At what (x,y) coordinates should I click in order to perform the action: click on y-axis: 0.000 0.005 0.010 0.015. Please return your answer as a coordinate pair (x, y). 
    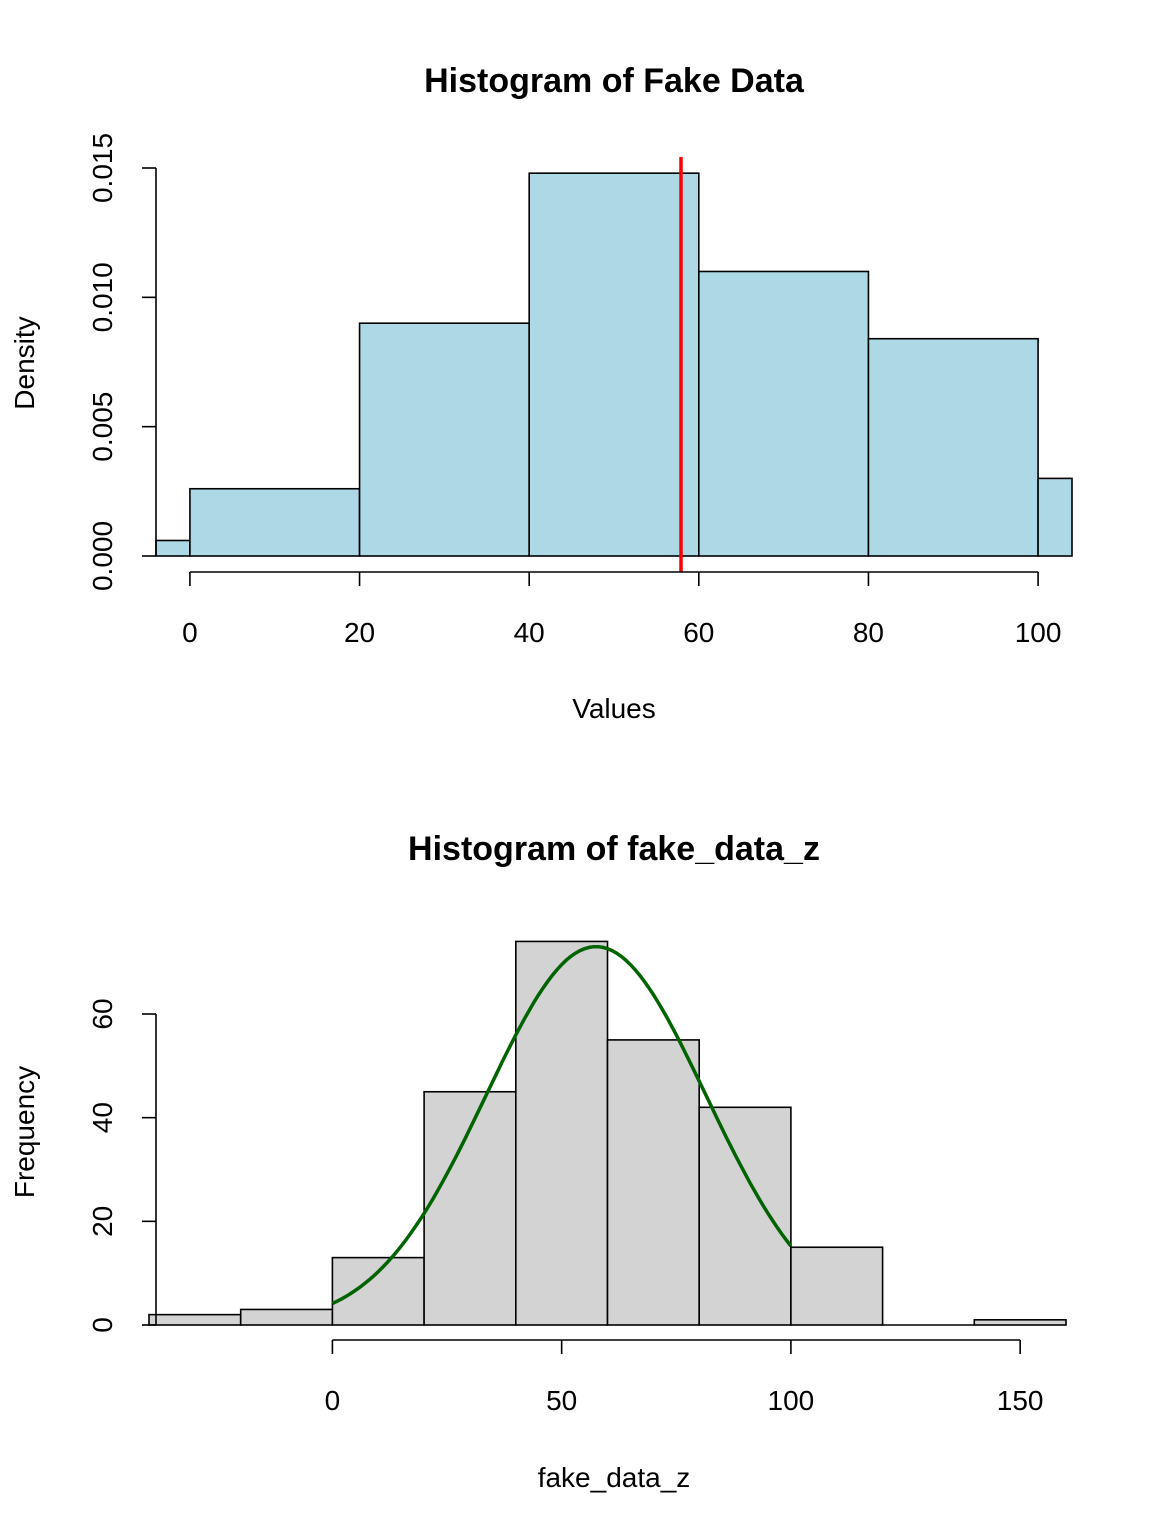
    Looking at the image, I should click on (122, 362).